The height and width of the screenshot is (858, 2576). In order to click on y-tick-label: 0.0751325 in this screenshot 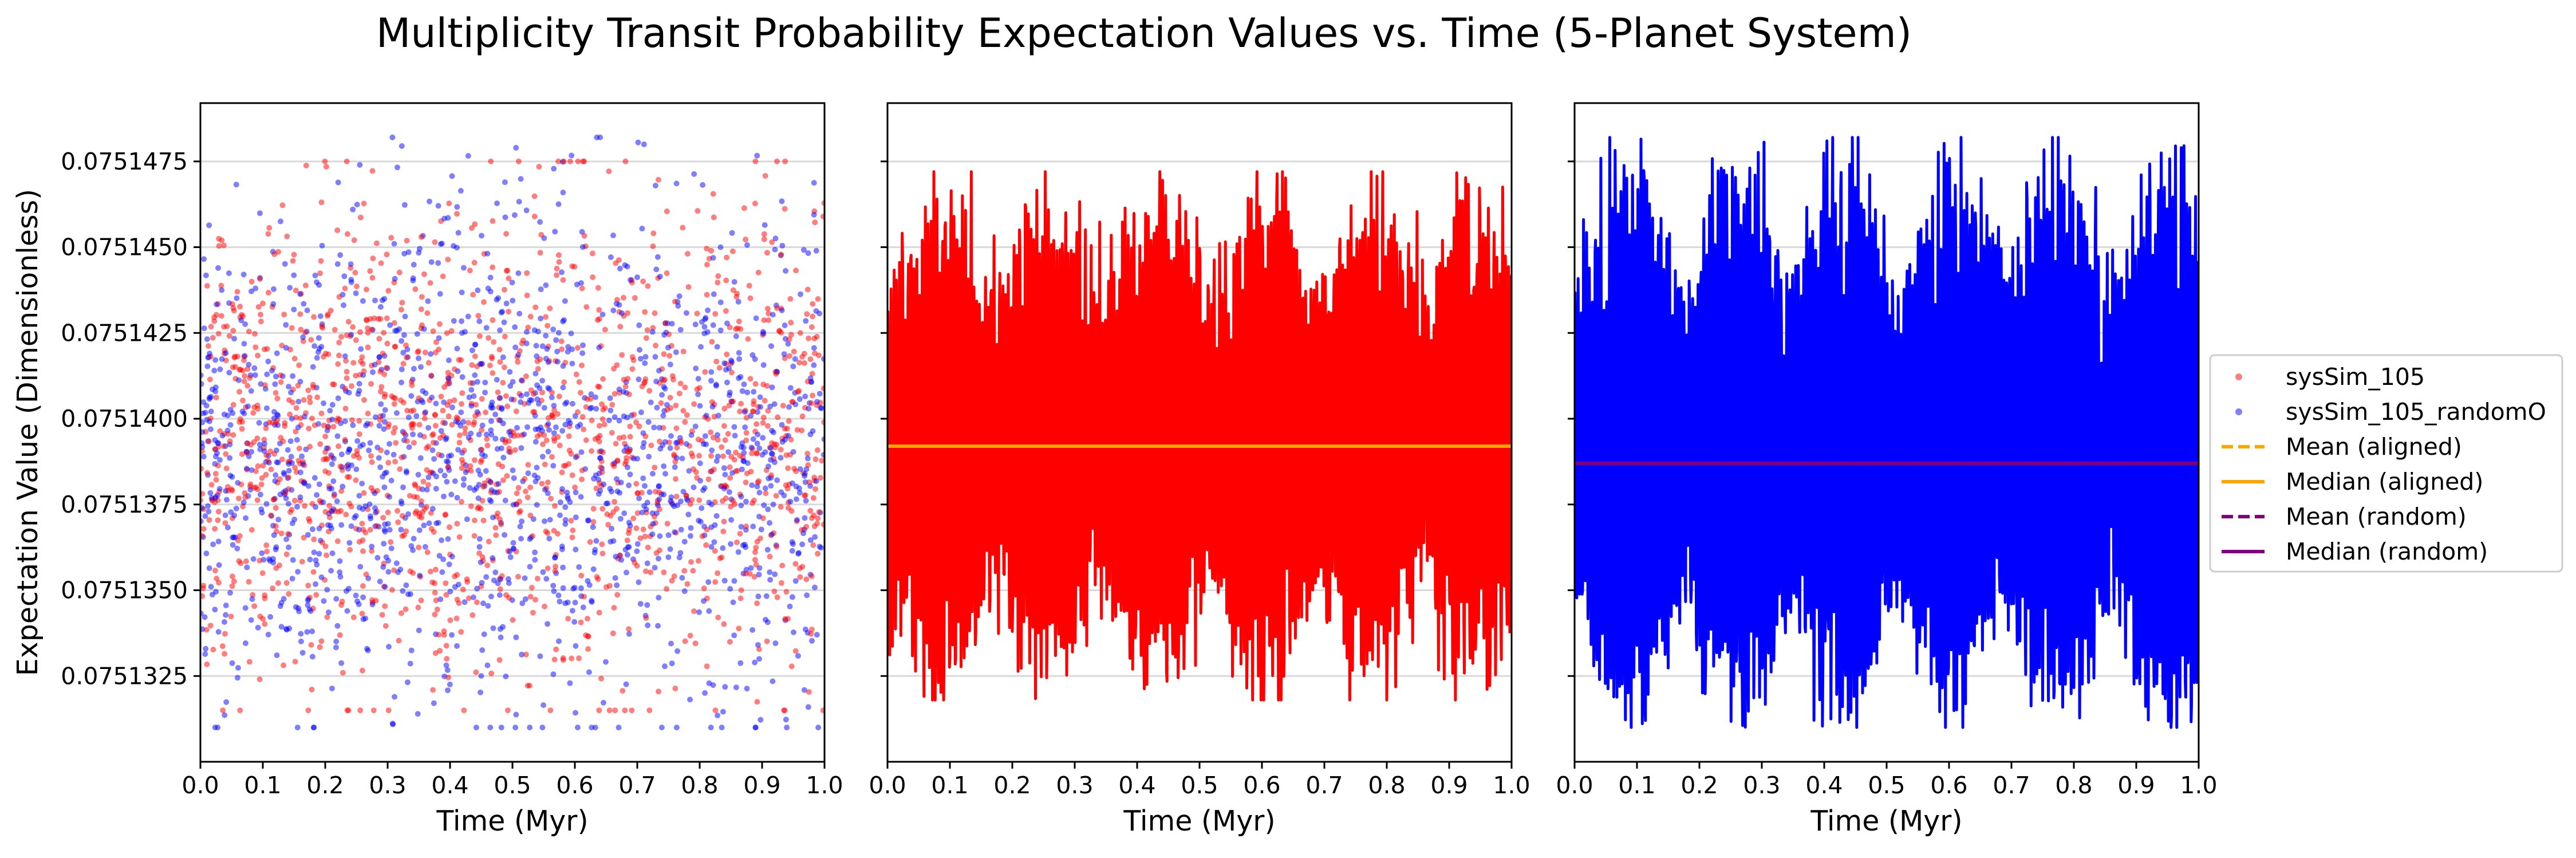, I will do `click(124, 676)`.